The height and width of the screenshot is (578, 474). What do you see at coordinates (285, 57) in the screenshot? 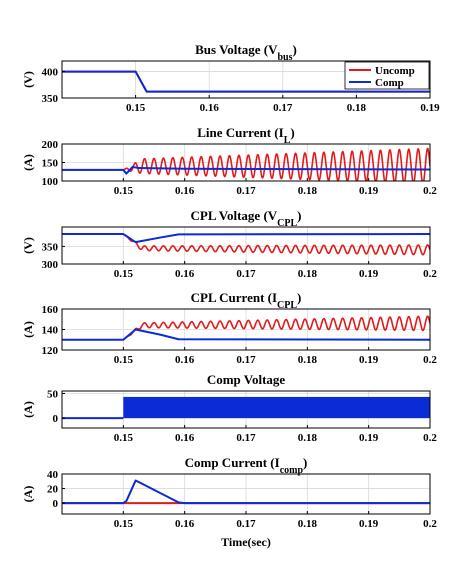
I see `chart-title-subscript: bus` at bounding box center [285, 57].